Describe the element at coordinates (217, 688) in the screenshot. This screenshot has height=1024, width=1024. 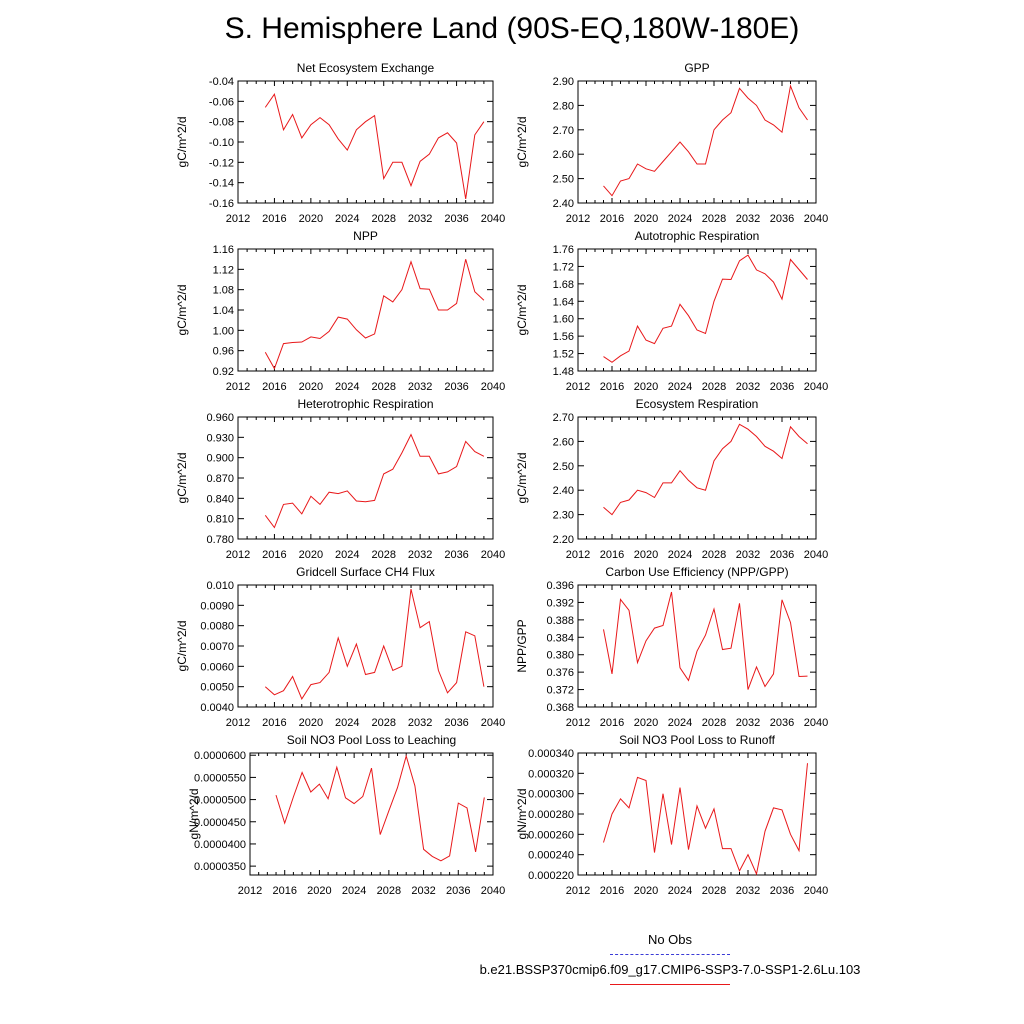
I see `y-tick-label: 0.0050` at that location.